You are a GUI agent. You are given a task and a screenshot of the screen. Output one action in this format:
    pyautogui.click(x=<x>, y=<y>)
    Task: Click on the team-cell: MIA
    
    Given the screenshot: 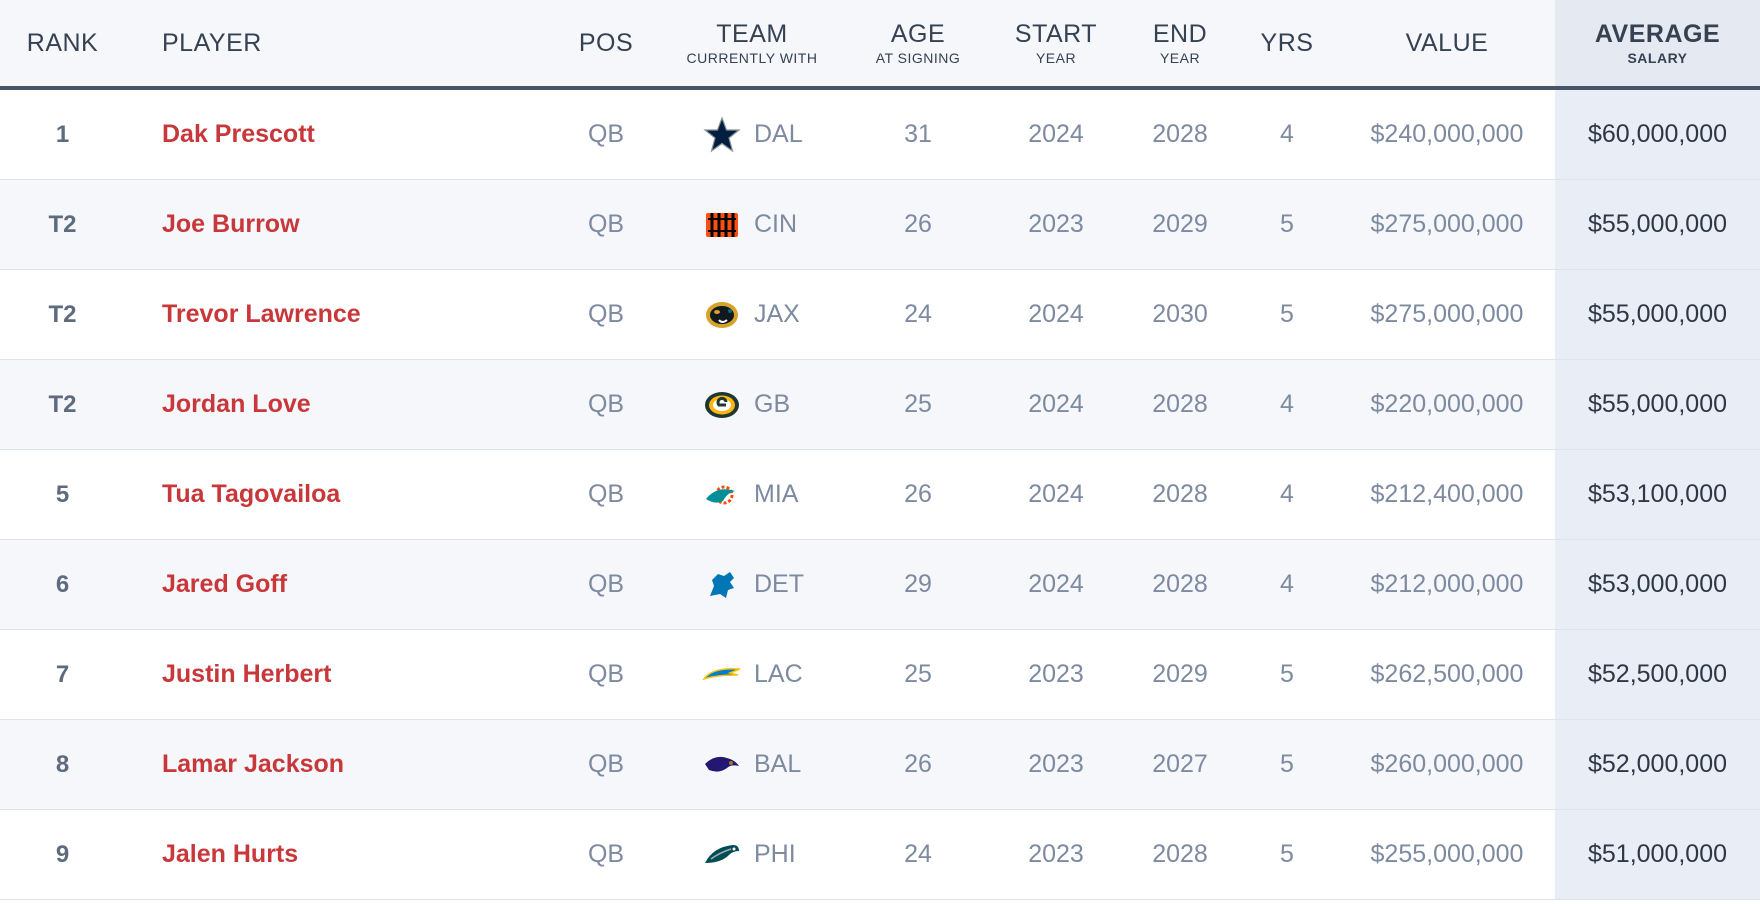 What is the action you would take?
    pyautogui.click(x=777, y=494)
    